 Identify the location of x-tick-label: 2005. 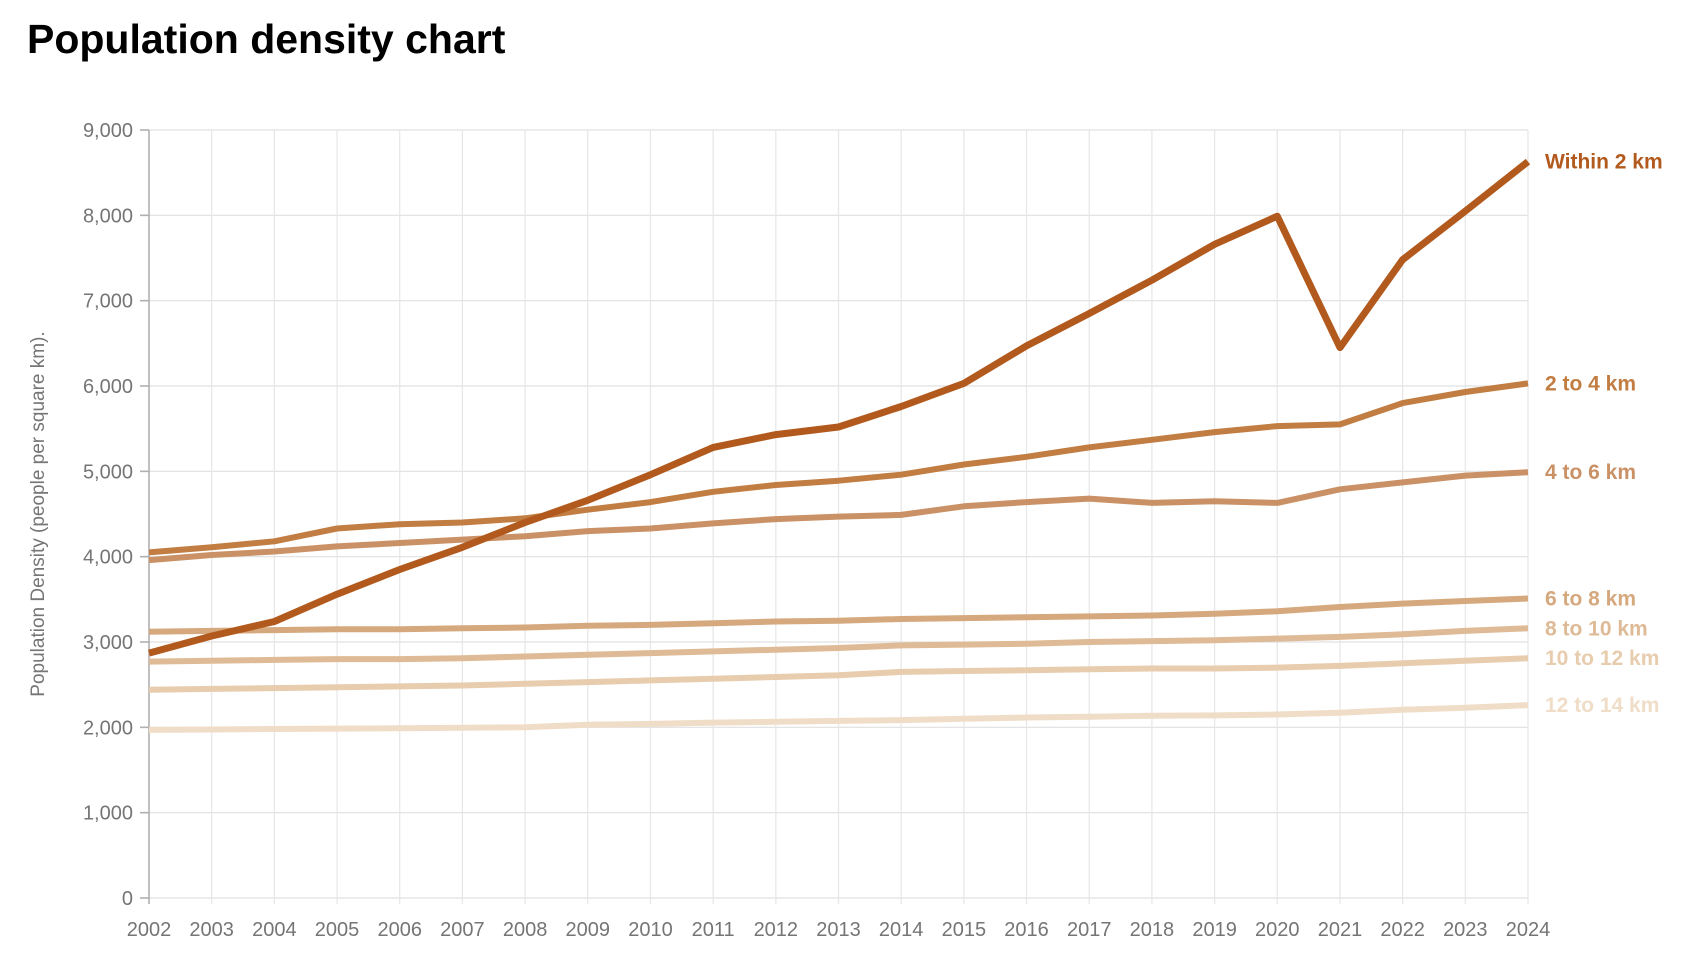
(337, 930).